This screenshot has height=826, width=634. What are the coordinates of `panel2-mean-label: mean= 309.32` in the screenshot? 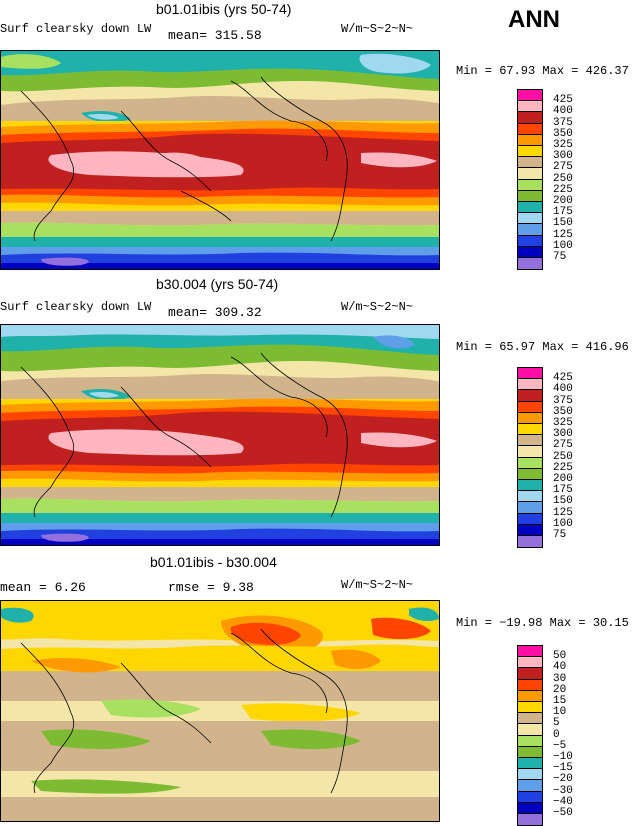 It's located at (215, 312).